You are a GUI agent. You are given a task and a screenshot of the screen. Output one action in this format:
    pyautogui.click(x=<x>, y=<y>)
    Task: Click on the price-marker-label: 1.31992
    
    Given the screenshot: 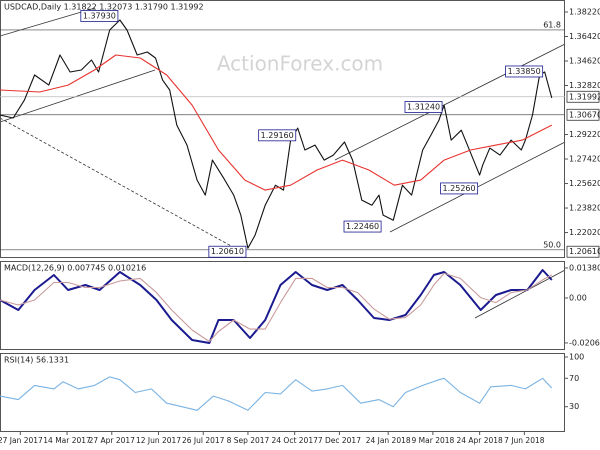 What is the action you would take?
    pyautogui.click(x=584, y=96)
    